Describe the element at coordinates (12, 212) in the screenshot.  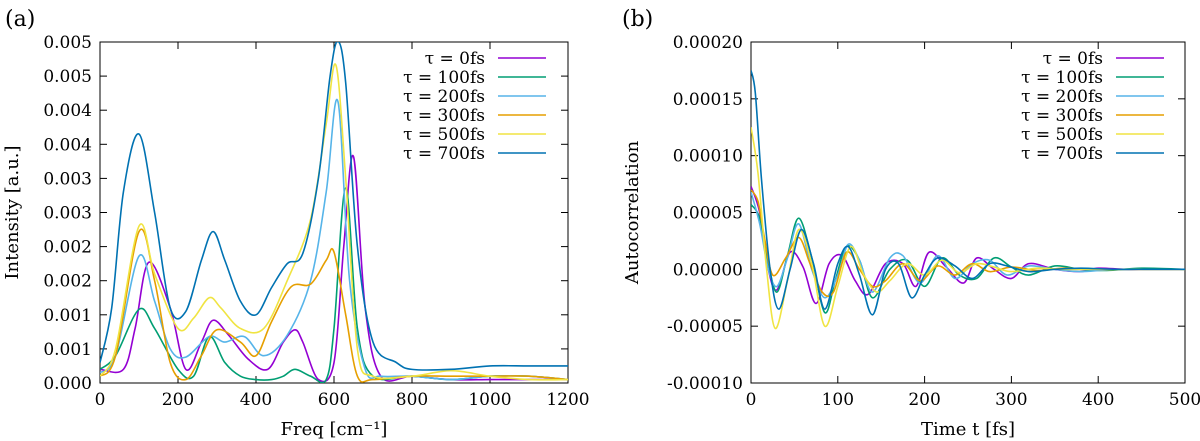
I see `y-axis-label: Intensity [a.u.]` at that location.